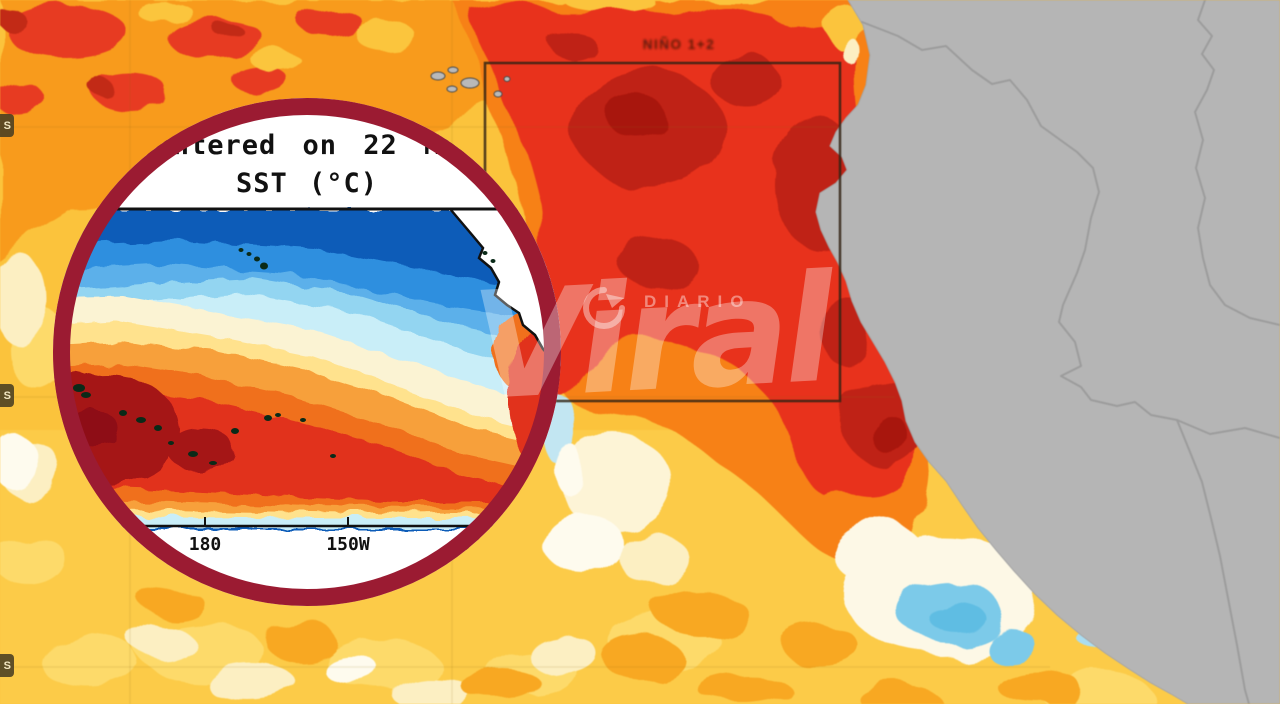  Describe the element at coordinates (284, 356) in the screenshot. I see `inset-island-specks` at that location.